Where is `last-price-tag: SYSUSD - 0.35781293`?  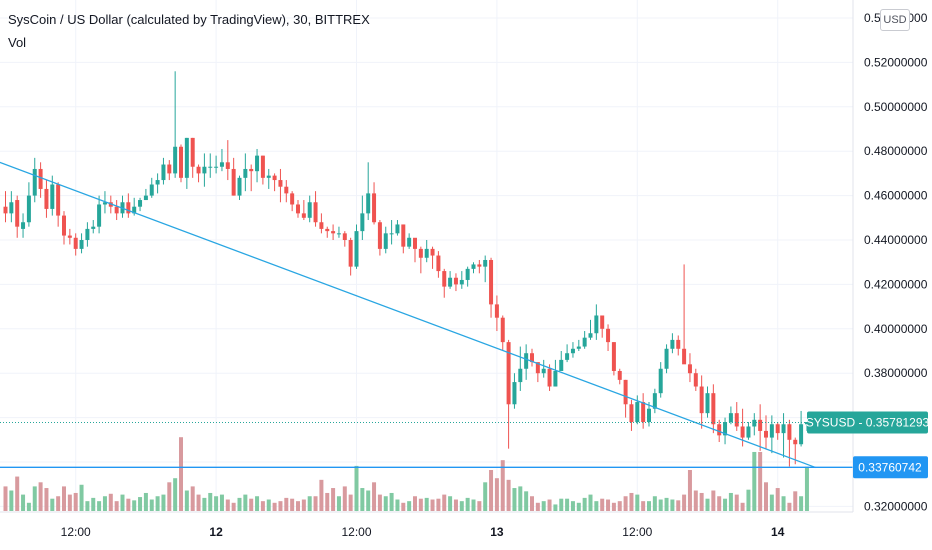
last-price-tag: SYSUSD - 0.35781293 is located at coordinates (868, 422).